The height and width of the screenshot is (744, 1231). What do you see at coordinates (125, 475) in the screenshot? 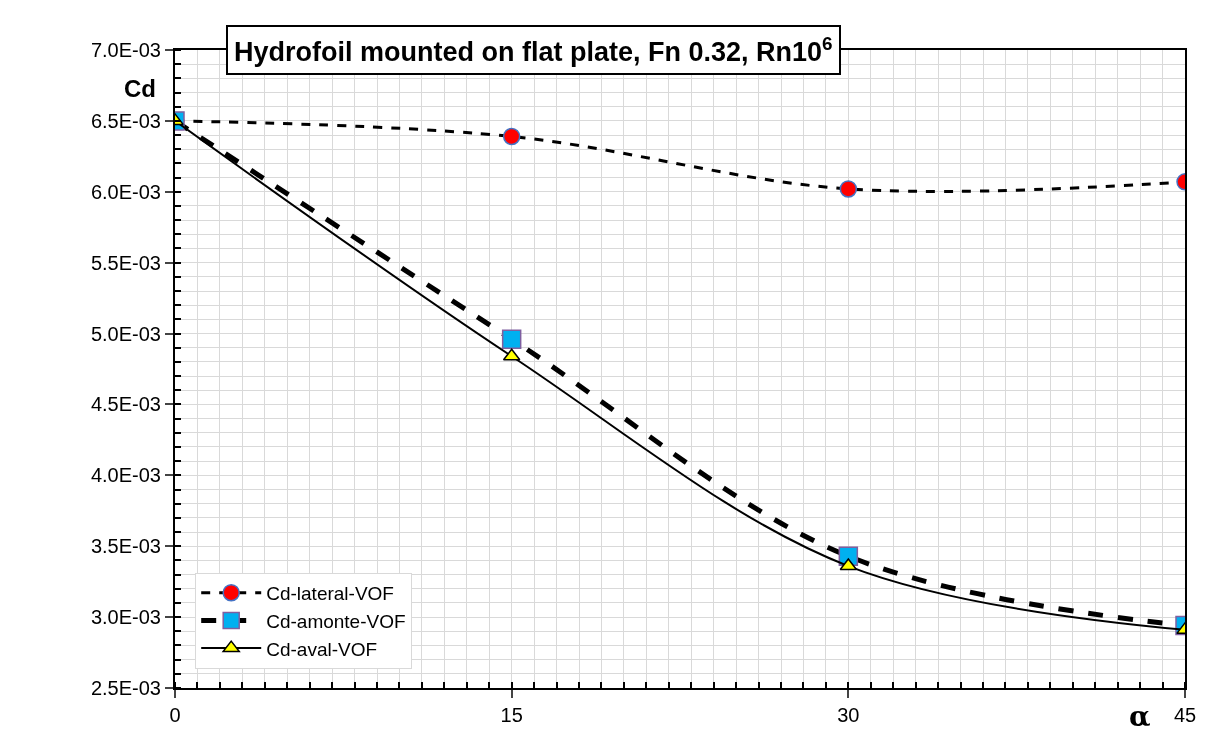
I see `y-tick-label: 4.0E-03` at bounding box center [125, 475].